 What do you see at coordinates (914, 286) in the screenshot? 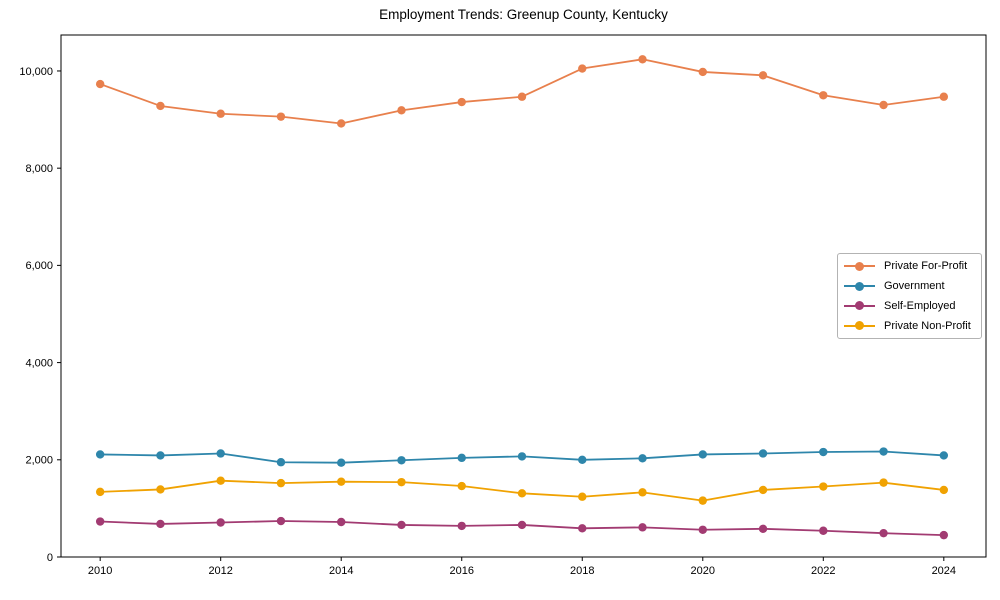
I see `legend-label: Government` at bounding box center [914, 286].